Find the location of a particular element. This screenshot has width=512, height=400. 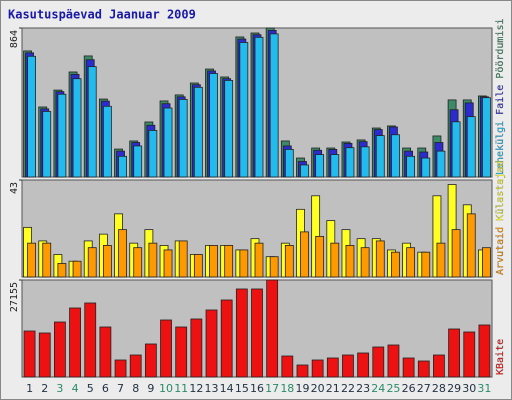

x-tick-label: 22 is located at coordinates (348, 388).